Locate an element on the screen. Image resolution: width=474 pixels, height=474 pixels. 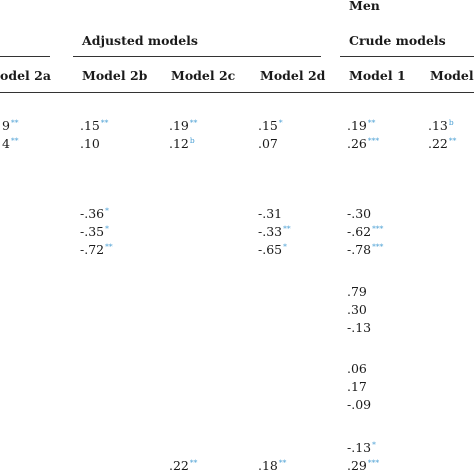
cell-r1-model-partial: .13b is located at coordinates (441, 125).